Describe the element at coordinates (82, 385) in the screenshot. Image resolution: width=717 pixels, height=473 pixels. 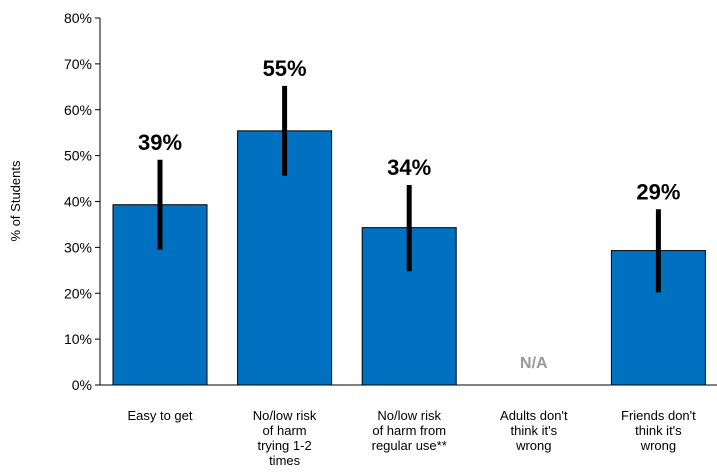
I see `y-tick-label: 0%` at that location.